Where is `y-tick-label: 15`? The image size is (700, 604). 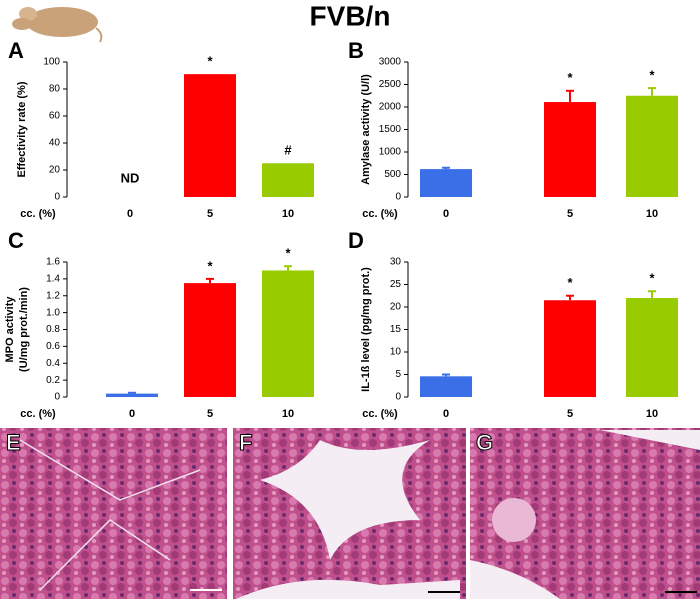 y-tick-label: 15 is located at coordinates (396, 329).